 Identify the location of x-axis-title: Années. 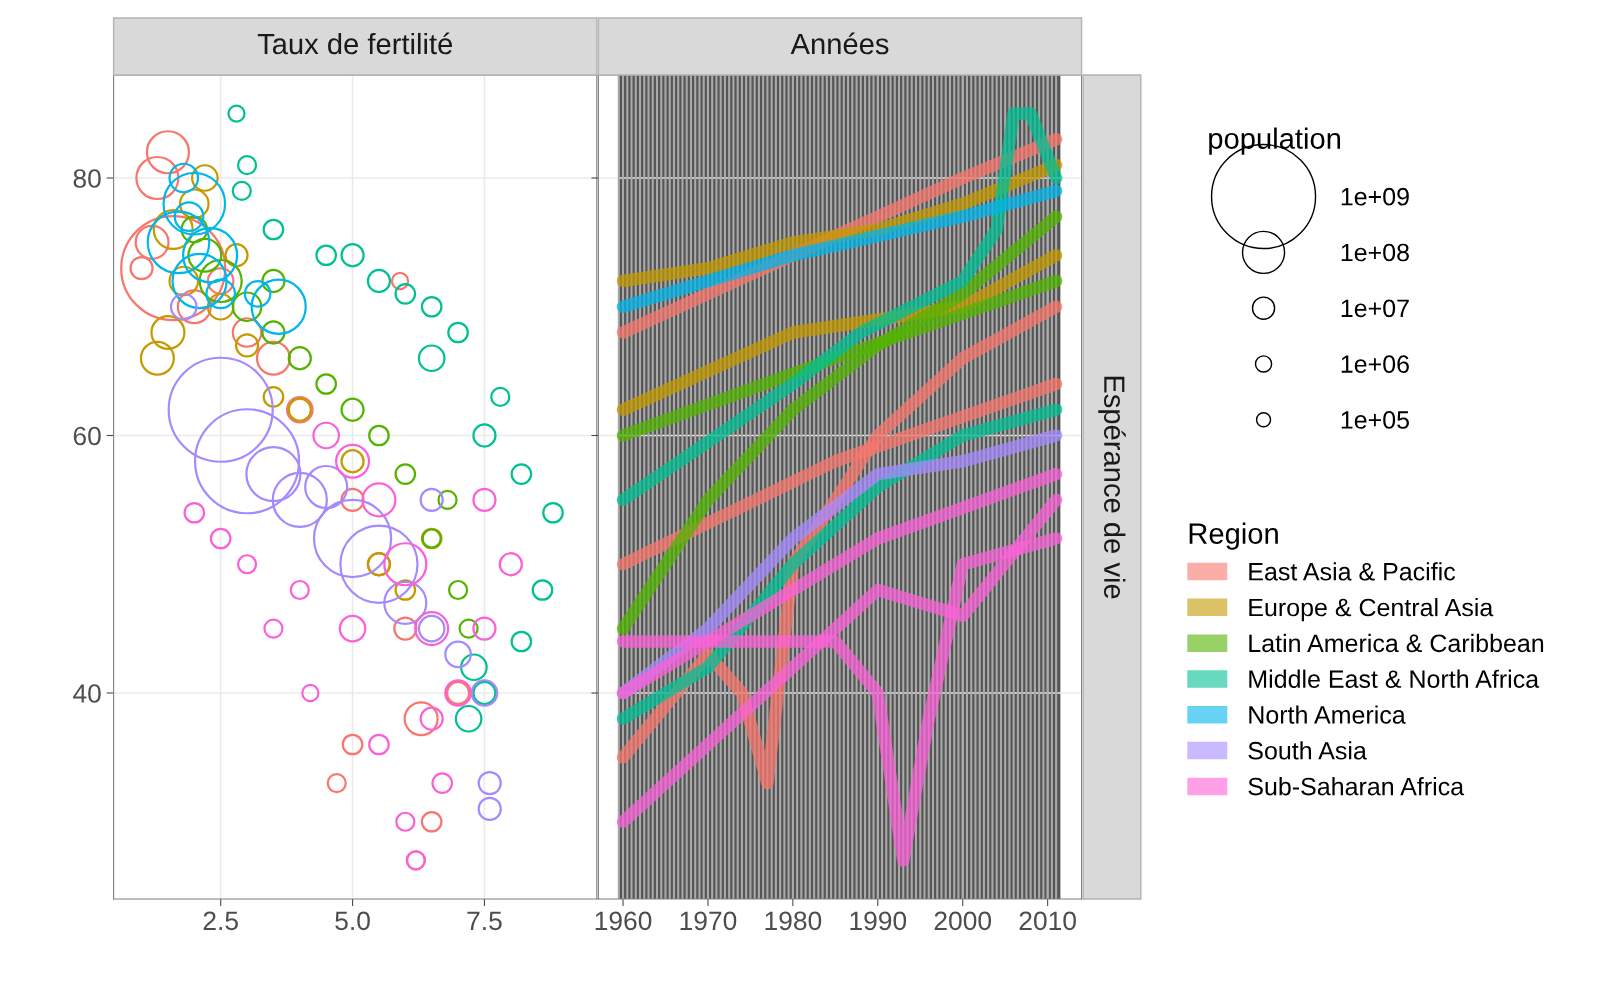
(839, 43).